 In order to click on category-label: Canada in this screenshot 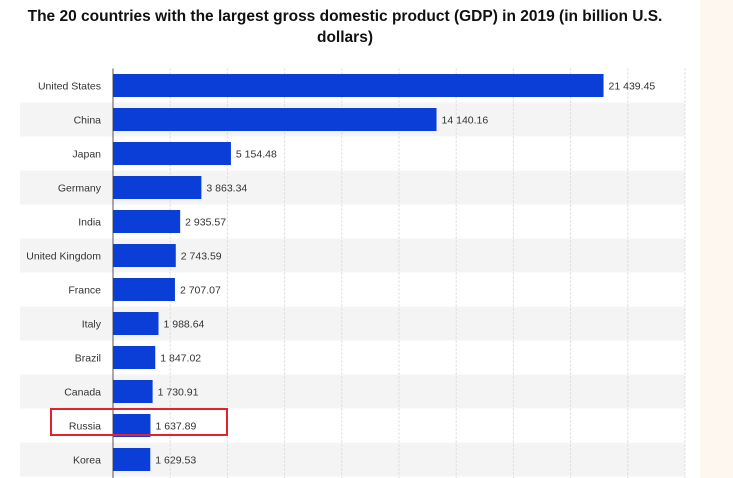, I will do `click(82, 393)`.